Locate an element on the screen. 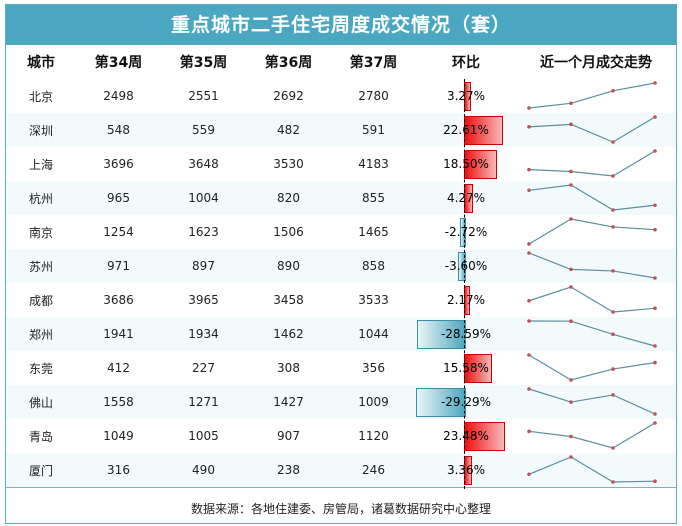  change-label: -29.29% is located at coordinates (466, 402).